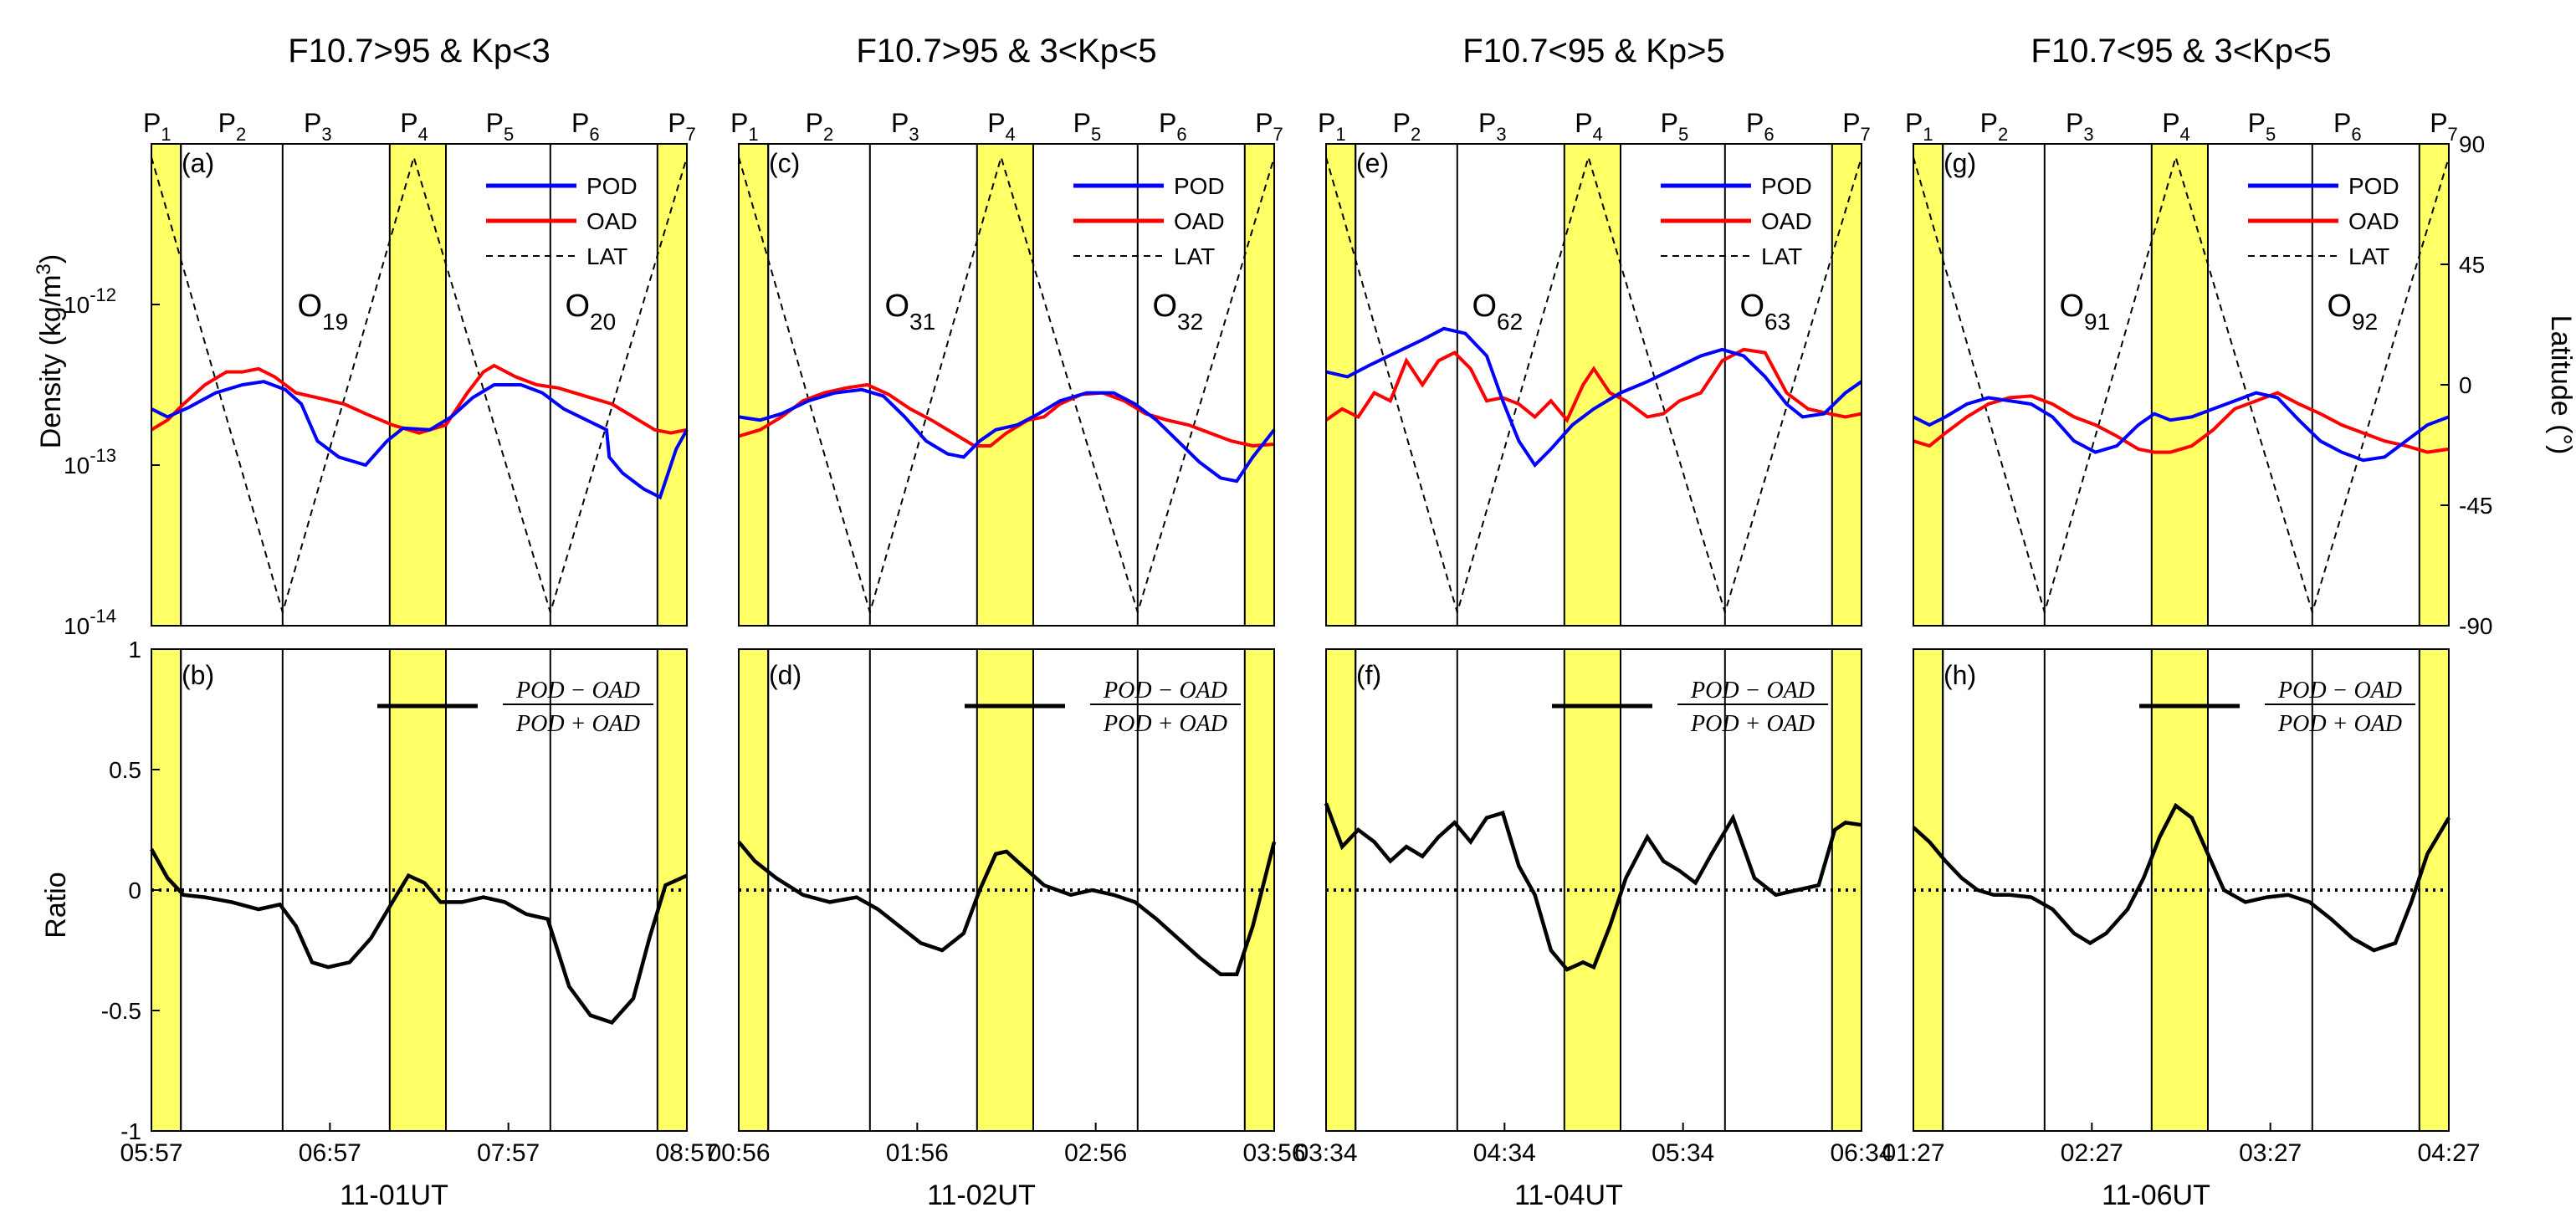  I want to click on x-tick-label: 02:56, so click(1095, 1153).